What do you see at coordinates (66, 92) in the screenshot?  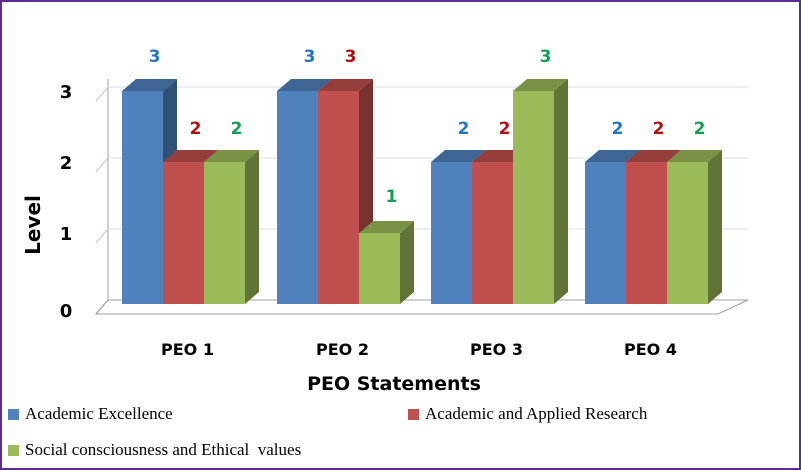 I see `y-tick-label: 3` at bounding box center [66, 92].